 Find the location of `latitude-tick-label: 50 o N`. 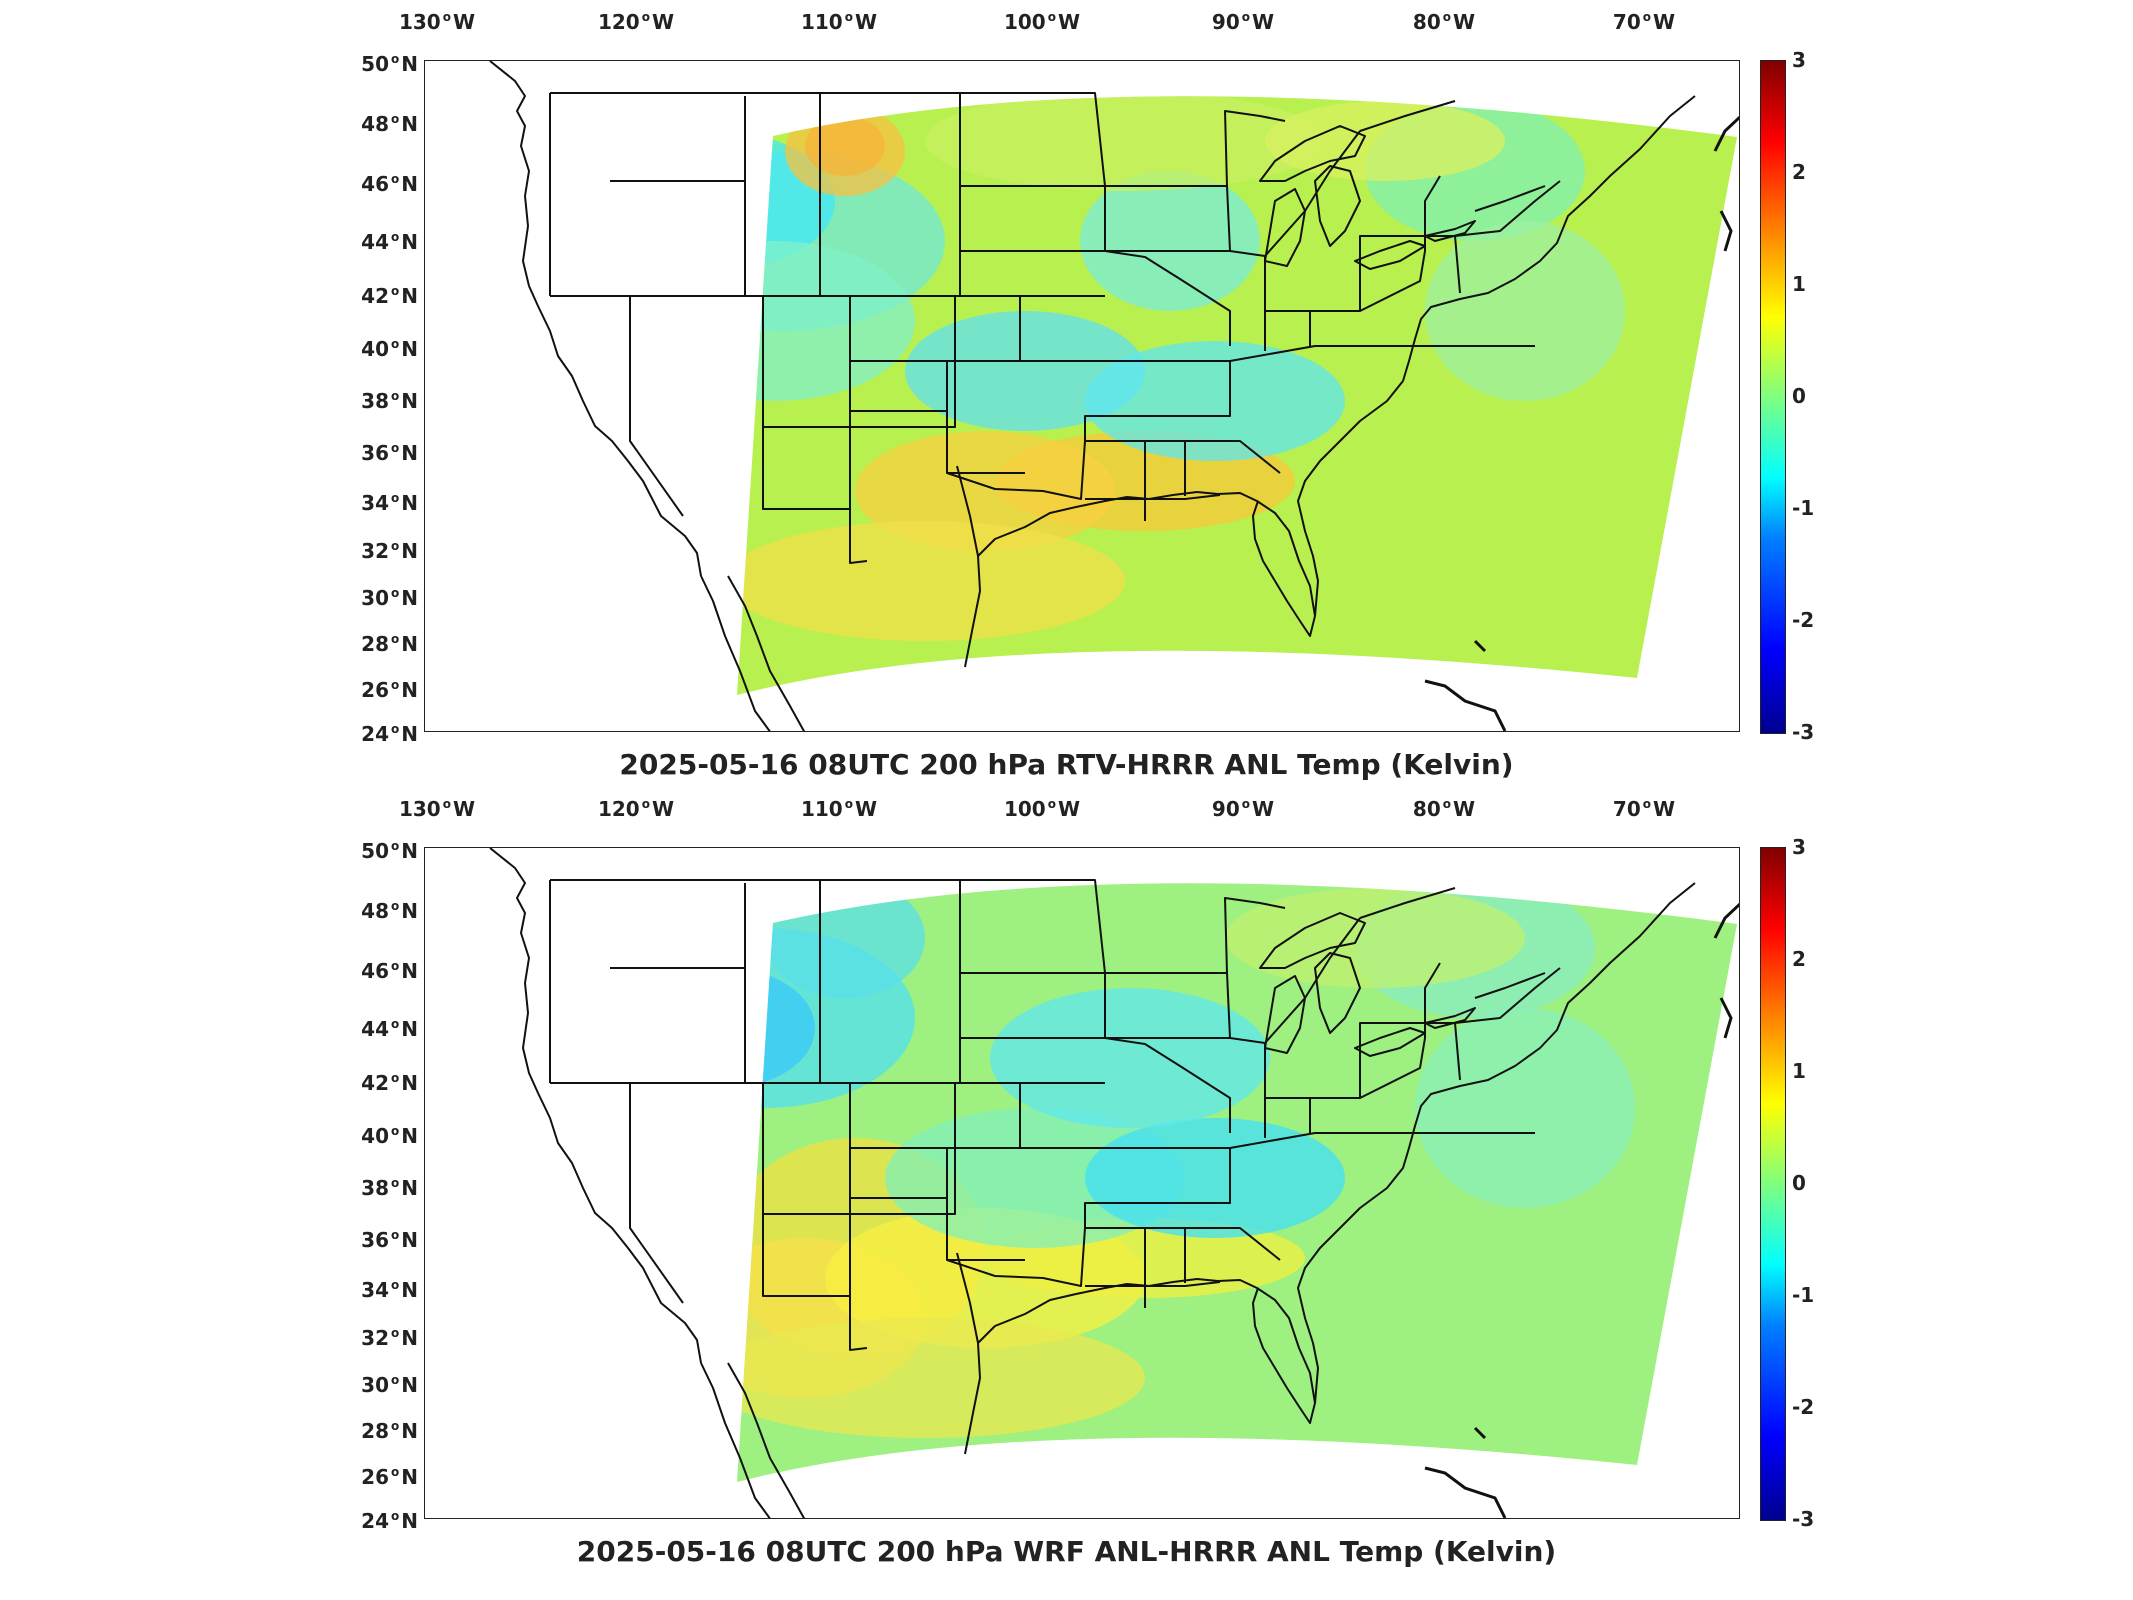

latitude-tick-label: 50 o N is located at coordinates (389, 64).